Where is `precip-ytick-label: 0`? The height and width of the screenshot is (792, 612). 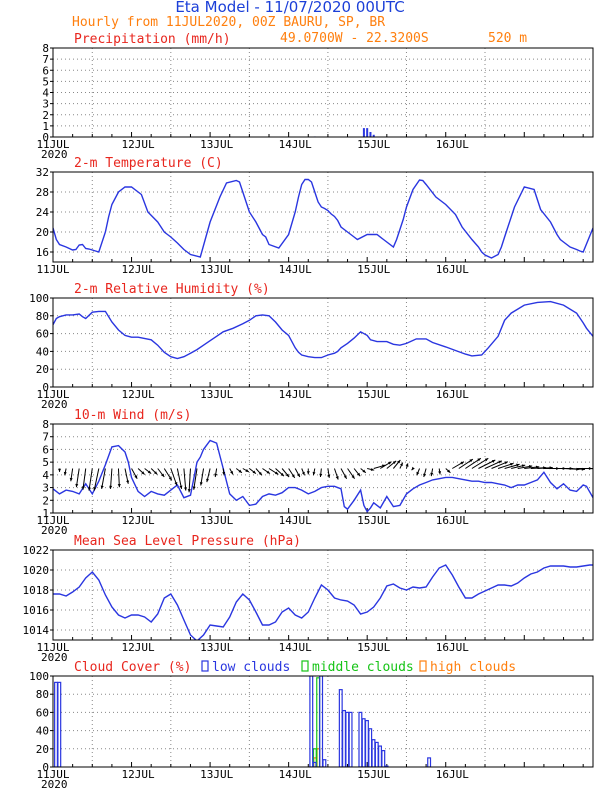 precip-ytick-label: 0 is located at coordinates (45, 137).